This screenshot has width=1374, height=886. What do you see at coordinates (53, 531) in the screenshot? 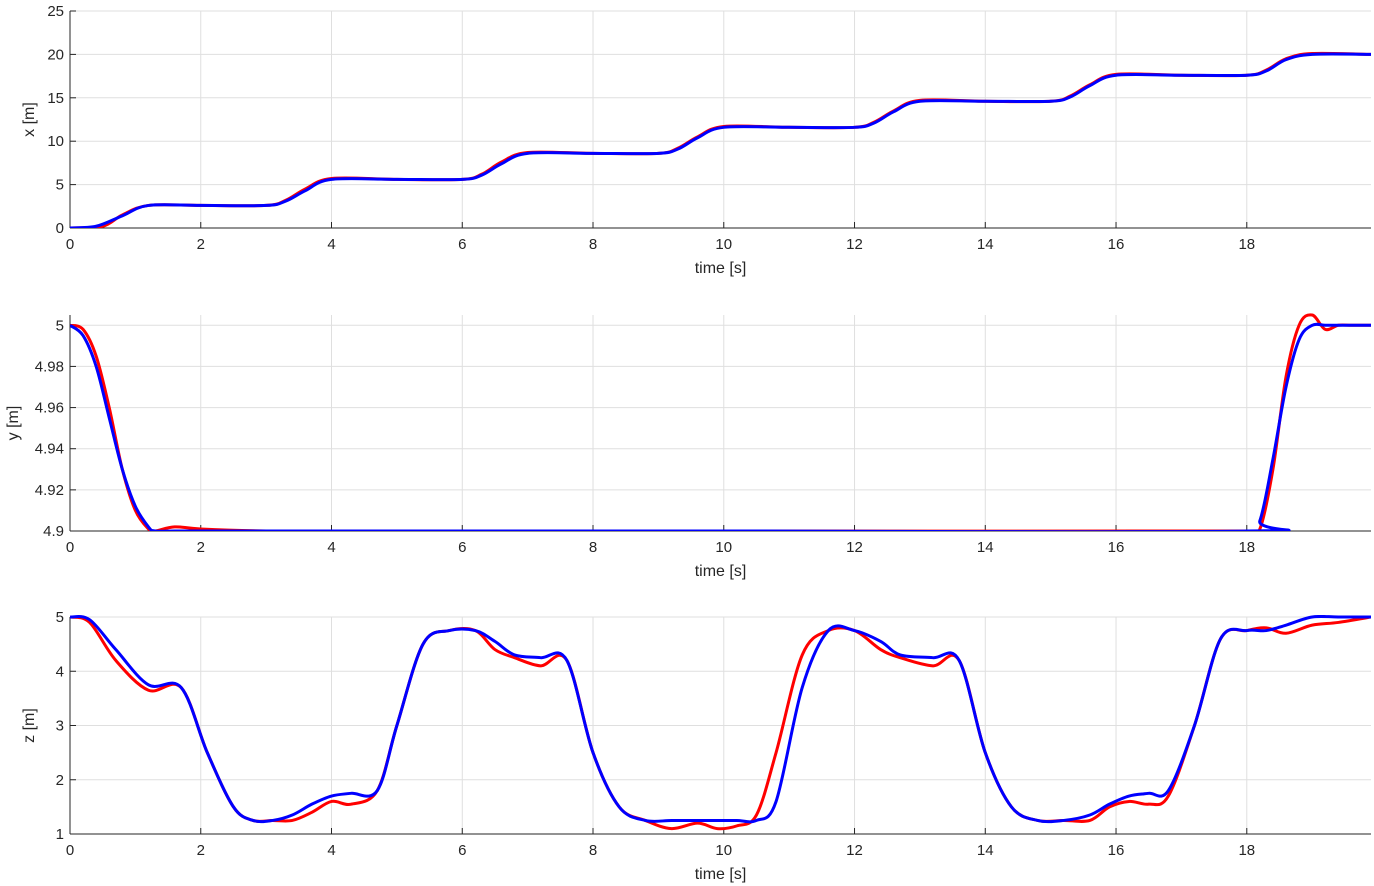
I see `y-tick-label: 4.9` at bounding box center [53, 531].